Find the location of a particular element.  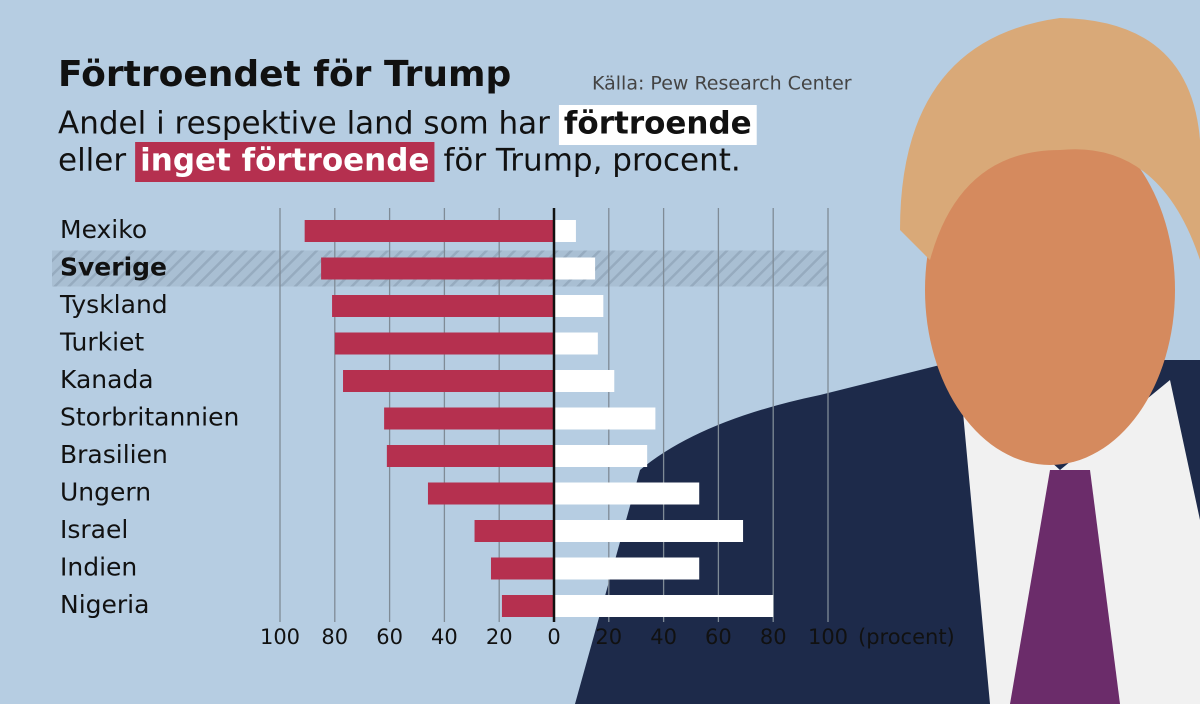

legend-entry: förtroende is located at coordinates (658, 124).